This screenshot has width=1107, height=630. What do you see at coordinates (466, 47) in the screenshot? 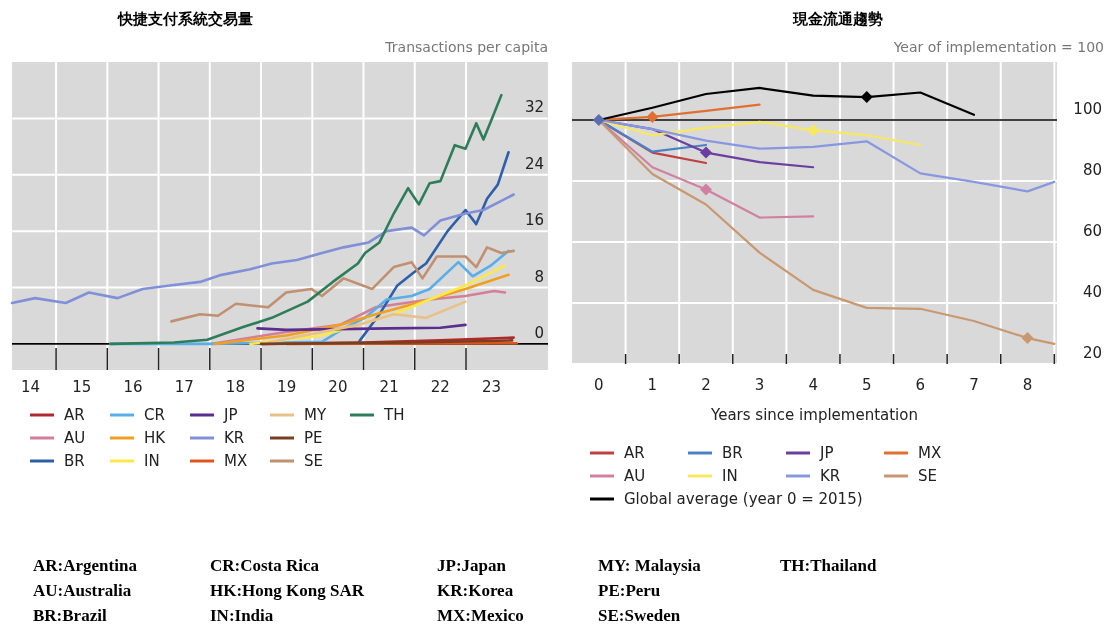
I see `y-axis-title: Transactions per capita` at bounding box center [466, 47].